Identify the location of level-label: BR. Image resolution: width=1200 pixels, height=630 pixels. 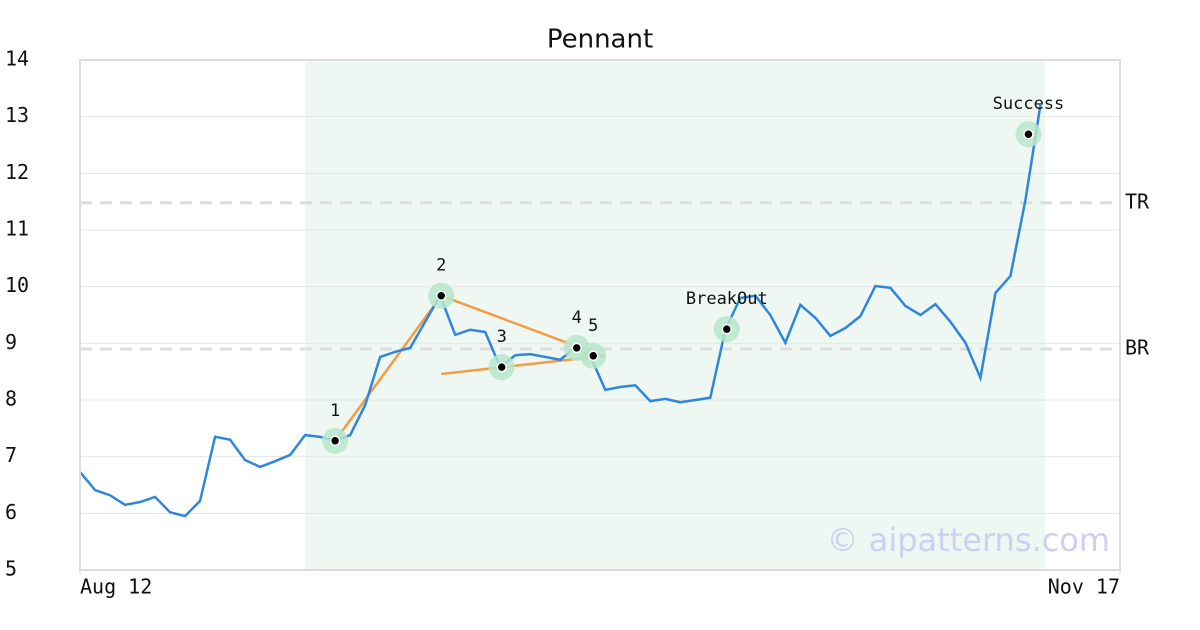
(1137, 348).